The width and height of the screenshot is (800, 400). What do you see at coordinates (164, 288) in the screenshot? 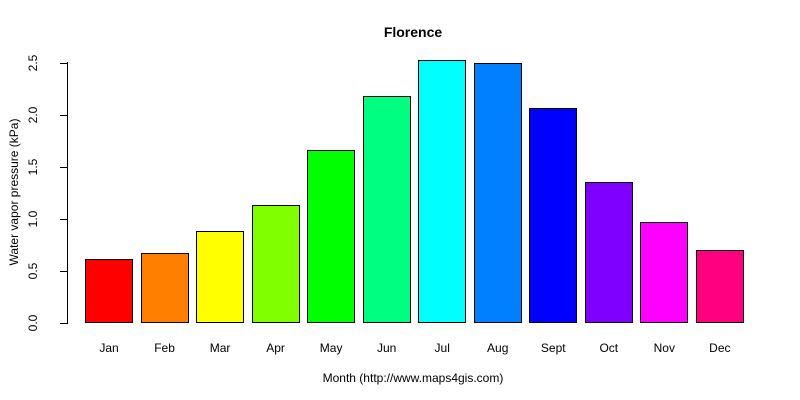
I see `bar-feb` at bounding box center [164, 288].